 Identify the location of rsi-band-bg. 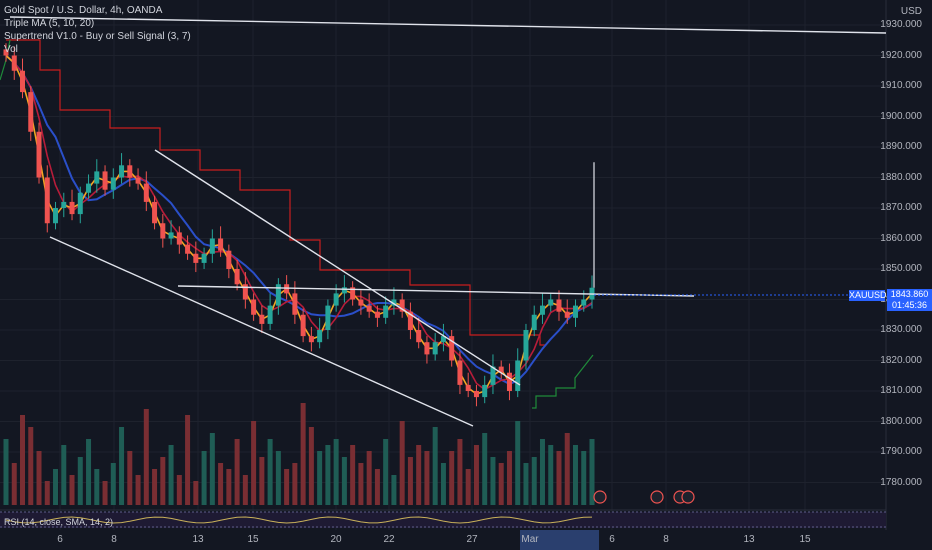
(443, 520).